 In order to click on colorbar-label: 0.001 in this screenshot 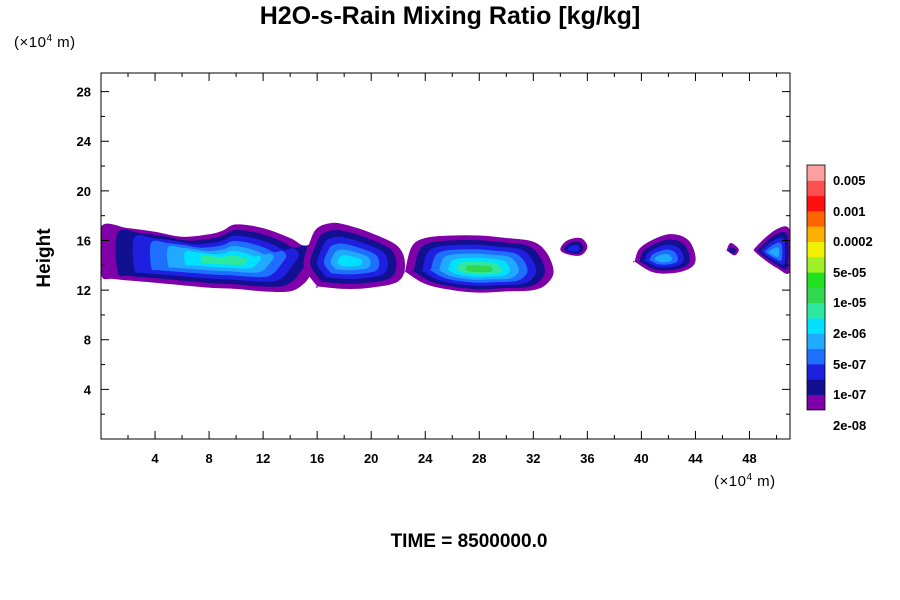, I will do `click(849, 211)`.